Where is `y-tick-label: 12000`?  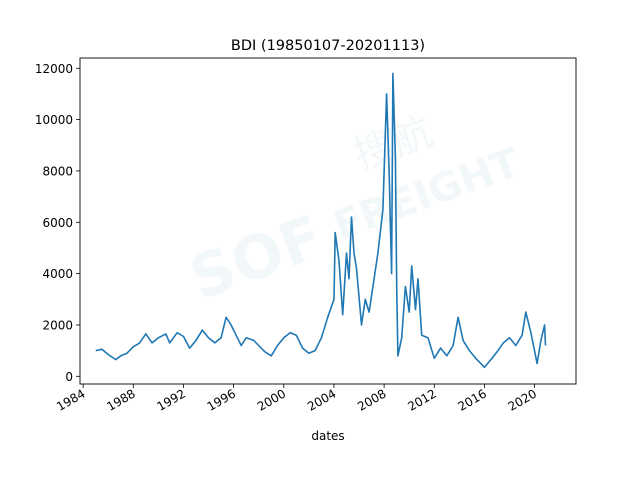 y-tick-label: 12000 is located at coordinates (54, 69).